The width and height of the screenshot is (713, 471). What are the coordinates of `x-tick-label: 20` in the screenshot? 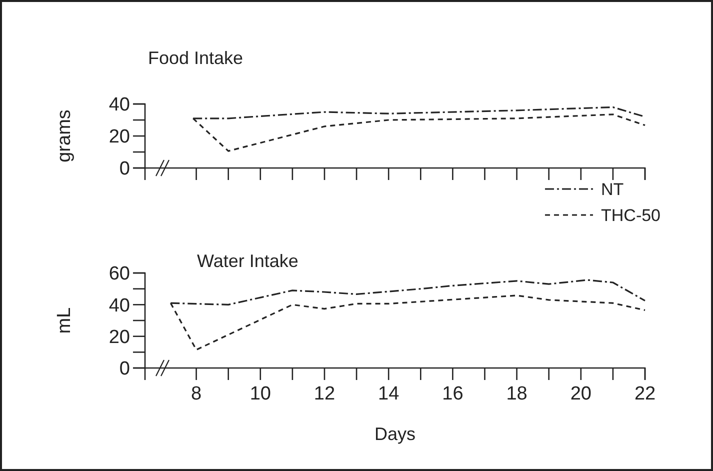 It's located at (581, 393).